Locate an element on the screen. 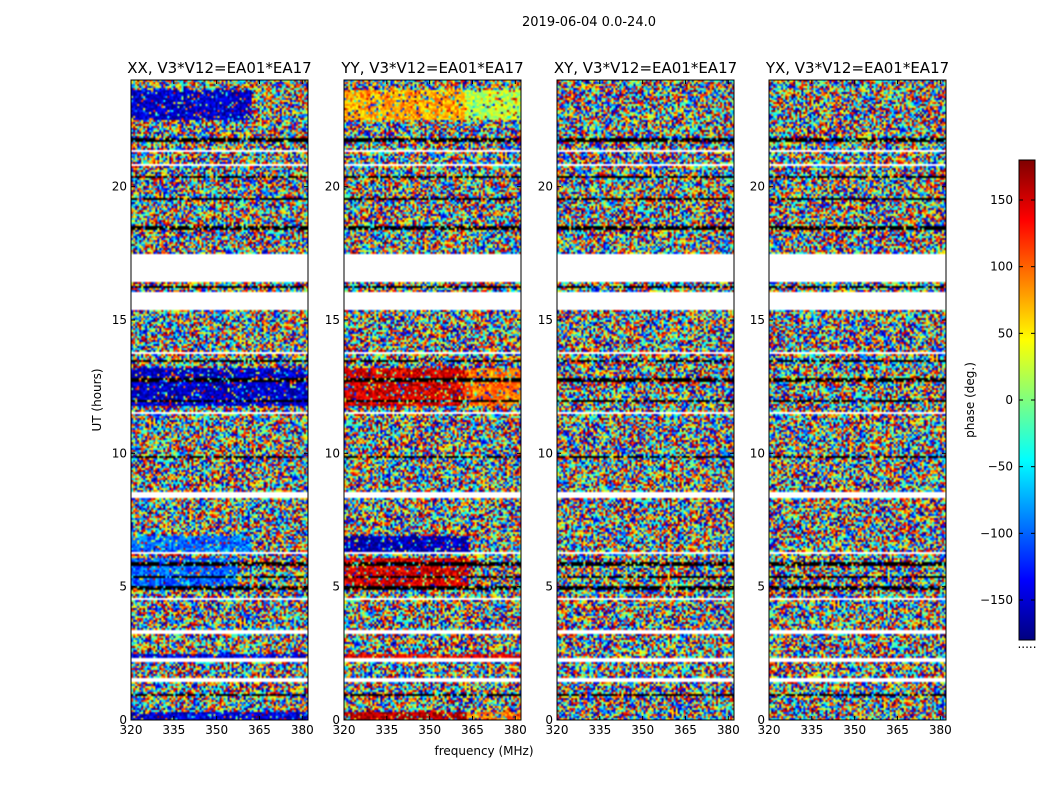 Image resolution: width=1050 pixels, height=800 pixels. x-axis-label: frequency (MHz) is located at coordinates (483, 751).